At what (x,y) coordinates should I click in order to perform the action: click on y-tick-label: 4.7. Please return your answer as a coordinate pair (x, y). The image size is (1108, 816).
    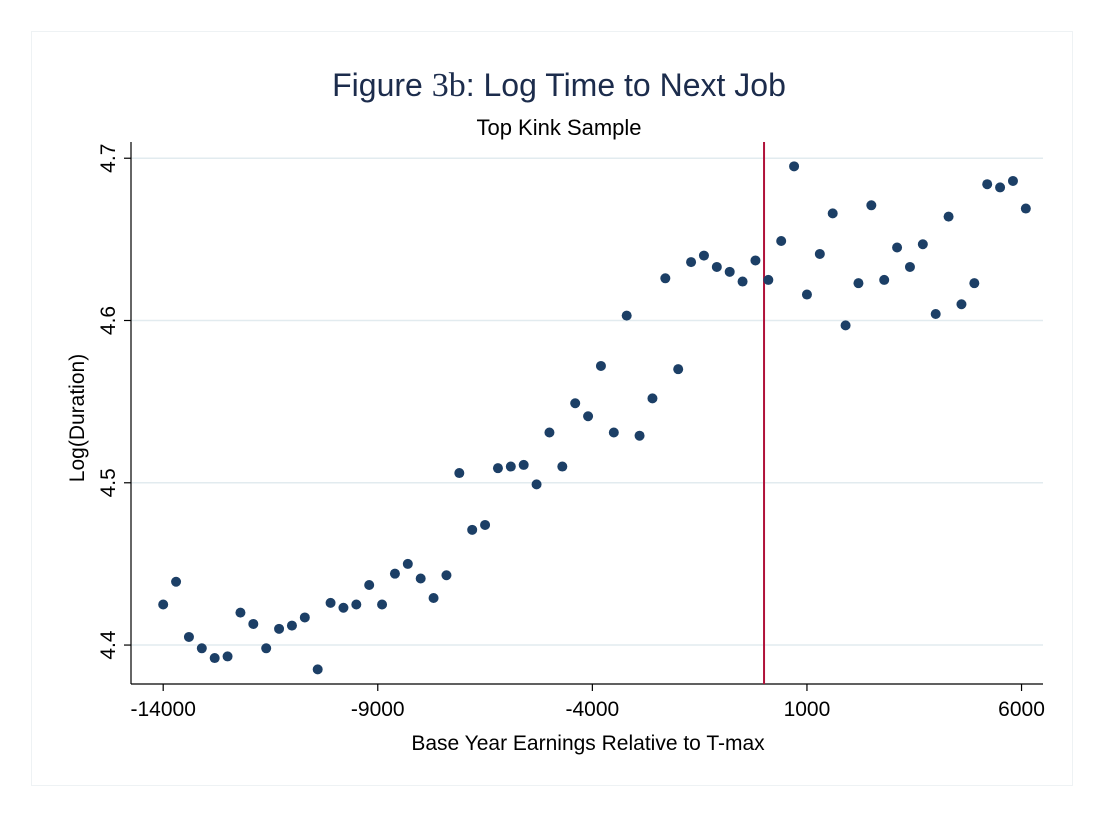
    Looking at the image, I should click on (108, 158).